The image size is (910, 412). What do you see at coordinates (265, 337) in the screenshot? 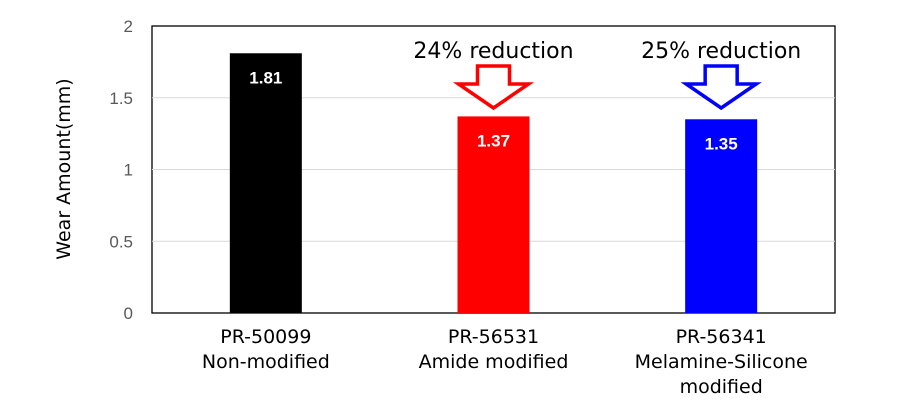
I see `x-category-label: PR-50099` at bounding box center [265, 337].